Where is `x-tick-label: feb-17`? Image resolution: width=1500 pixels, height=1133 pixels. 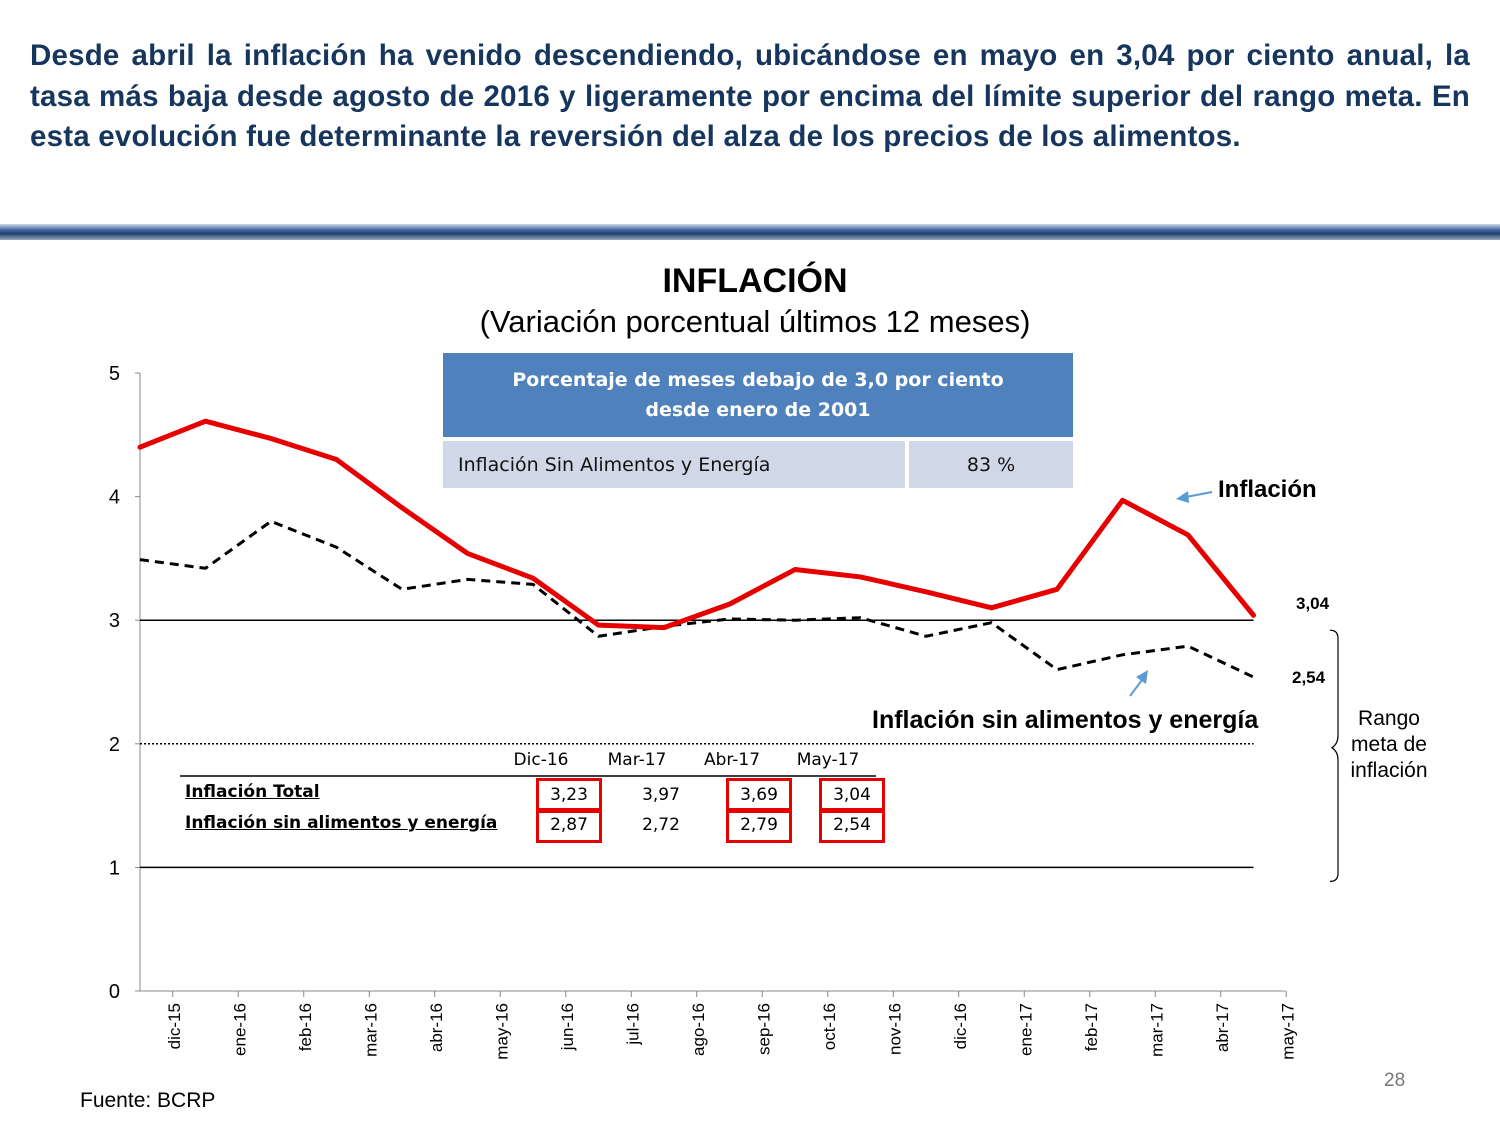
x-tick-label: feb-17 is located at coordinates (1091, 1027).